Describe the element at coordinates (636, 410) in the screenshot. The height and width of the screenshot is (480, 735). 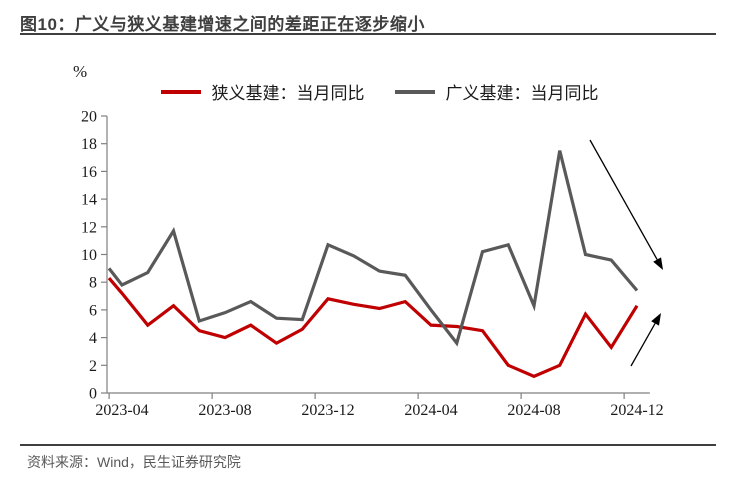
I see `svg-text: 2024-12` at that location.